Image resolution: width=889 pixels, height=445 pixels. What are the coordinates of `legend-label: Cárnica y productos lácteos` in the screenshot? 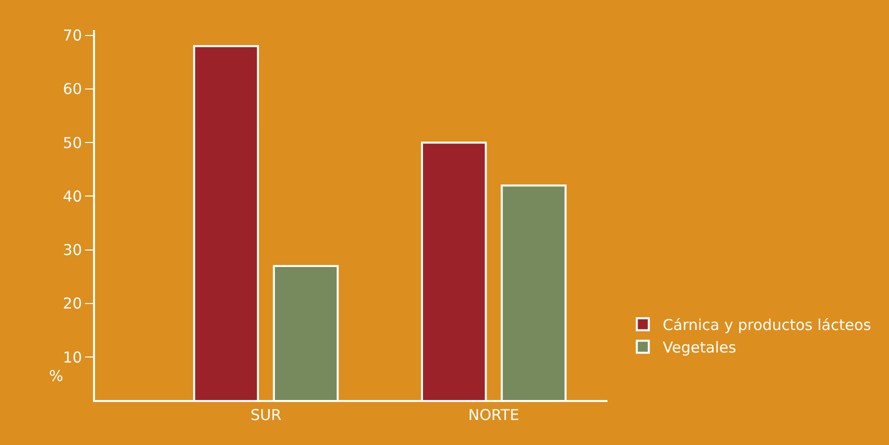 It's located at (767, 325).